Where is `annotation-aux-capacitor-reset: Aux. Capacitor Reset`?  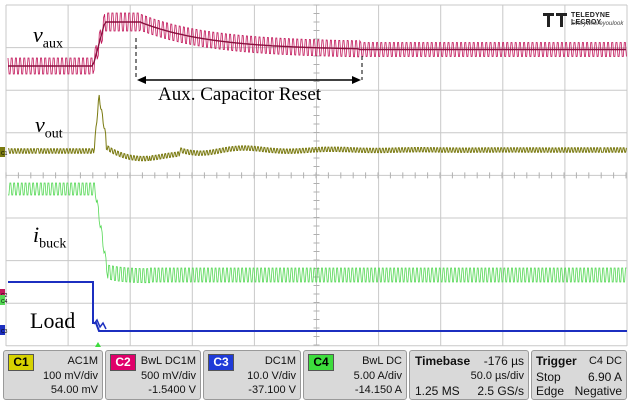 annotation-aux-capacitor-reset: Aux. Capacitor Reset is located at coordinates (240, 94).